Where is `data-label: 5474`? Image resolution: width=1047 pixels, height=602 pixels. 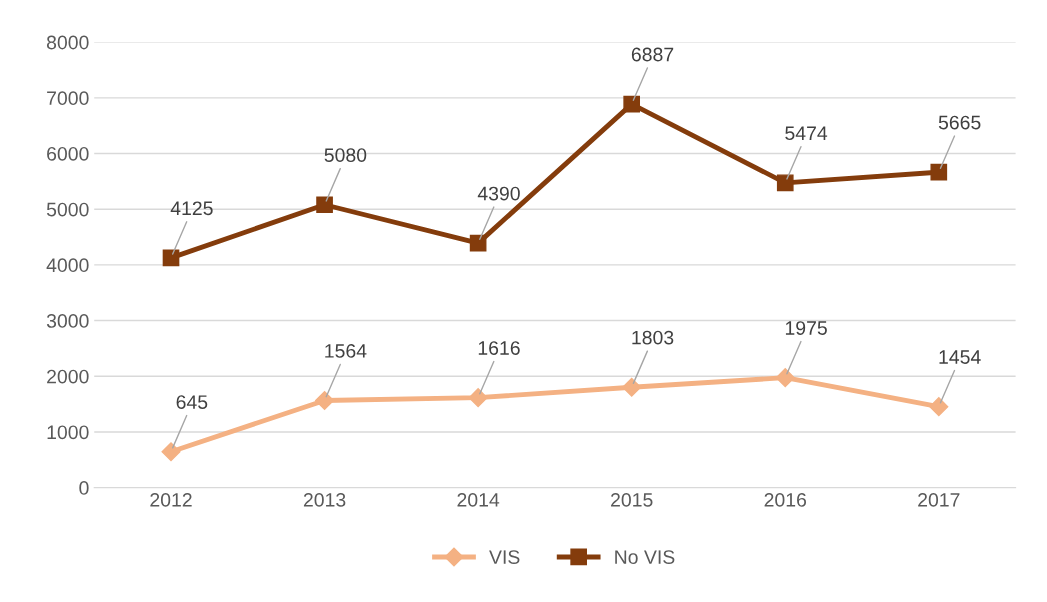 data-label: 5474 is located at coordinates (806, 133).